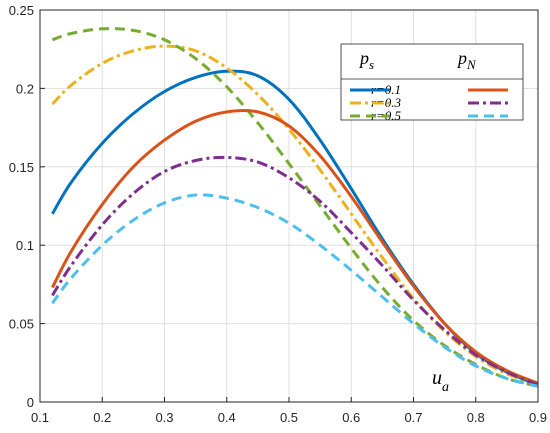  What do you see at coordinates (40, 417) in the screenshot?
I see `x-tick-label: 0.1` at bounding box center [40, 417].